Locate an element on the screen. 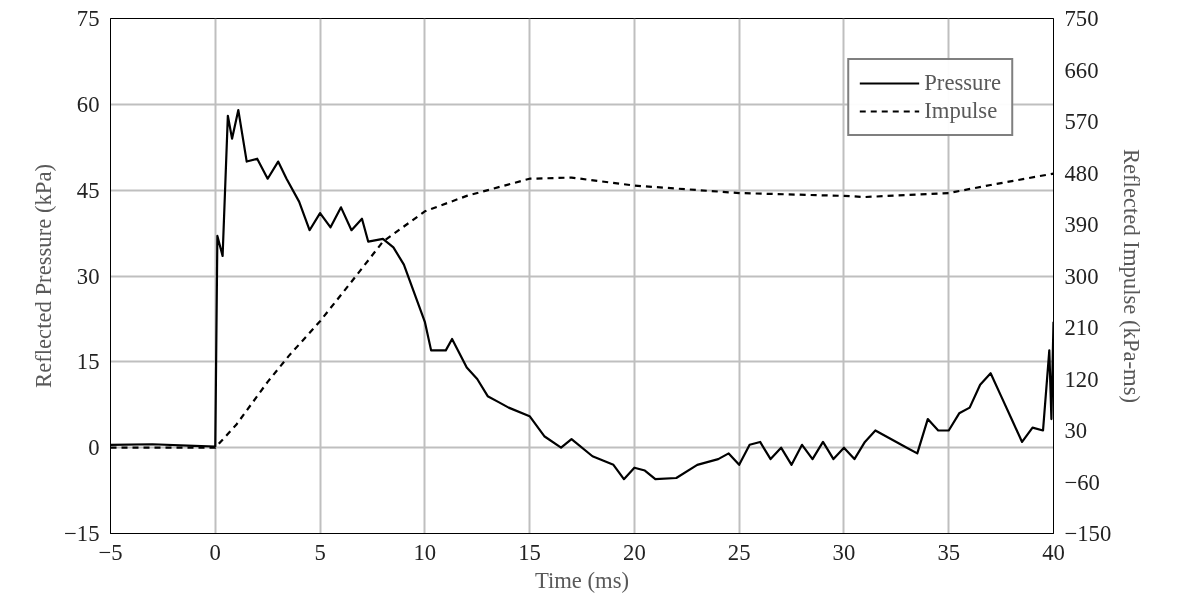 The image size is (1183, 613). y2-tick-label: 210 is located at coordinates (1081, 327).